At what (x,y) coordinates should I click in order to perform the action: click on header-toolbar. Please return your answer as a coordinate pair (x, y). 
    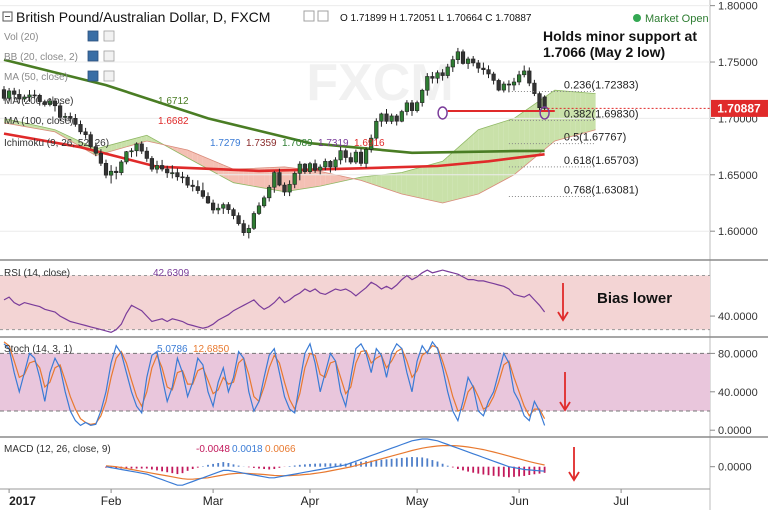
    Looking at the image, I should click on (316, 16).